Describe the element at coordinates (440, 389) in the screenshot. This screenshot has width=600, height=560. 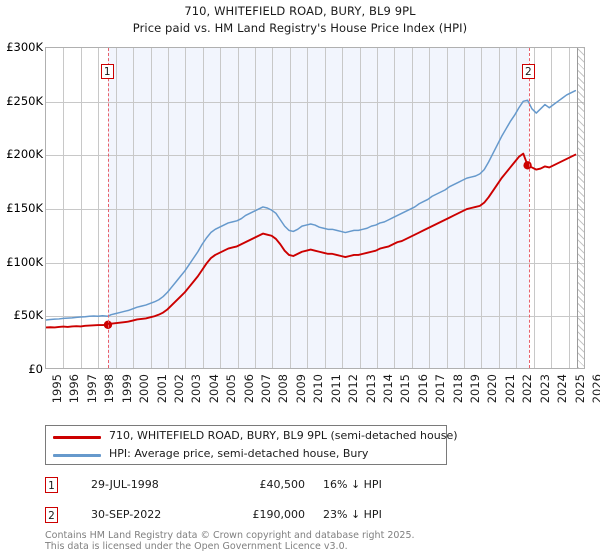
I see `x-axis-tick-label: 2017` at that location.